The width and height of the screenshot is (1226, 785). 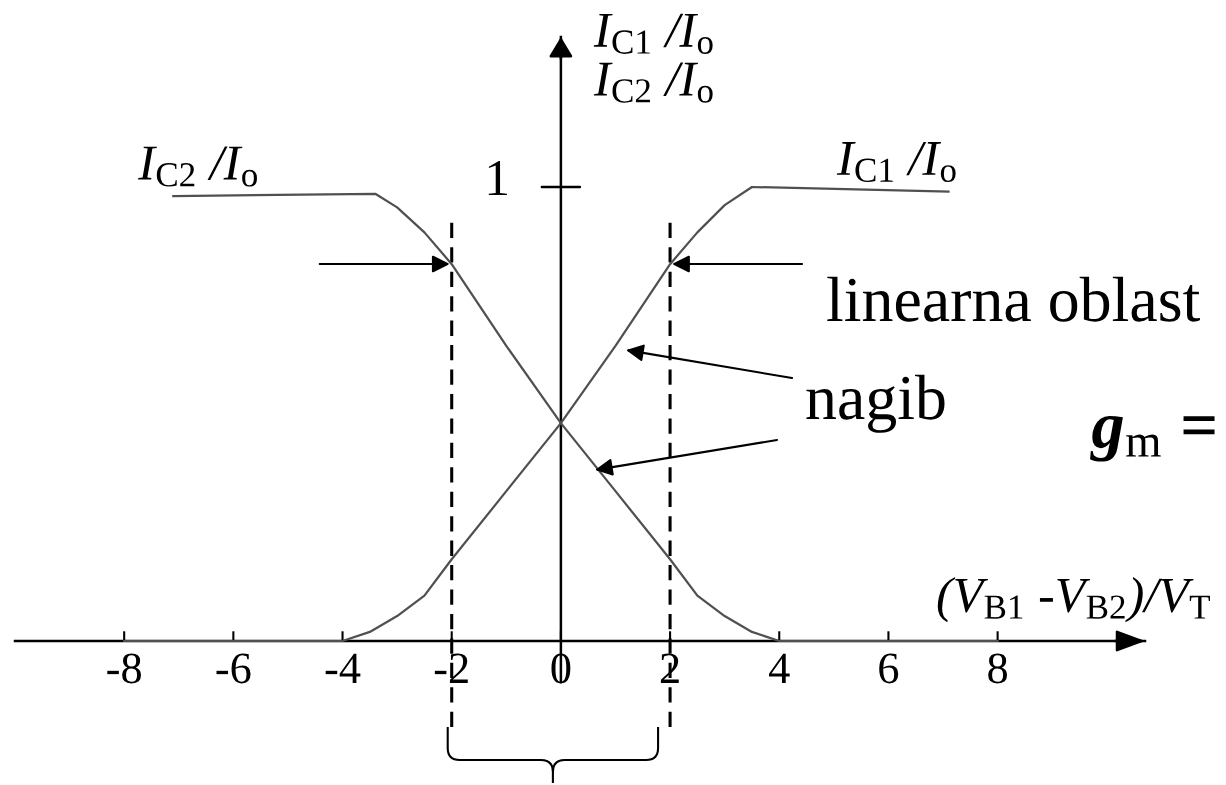 I want to click on x-tick-label: 8, so click(x=998, y=668).